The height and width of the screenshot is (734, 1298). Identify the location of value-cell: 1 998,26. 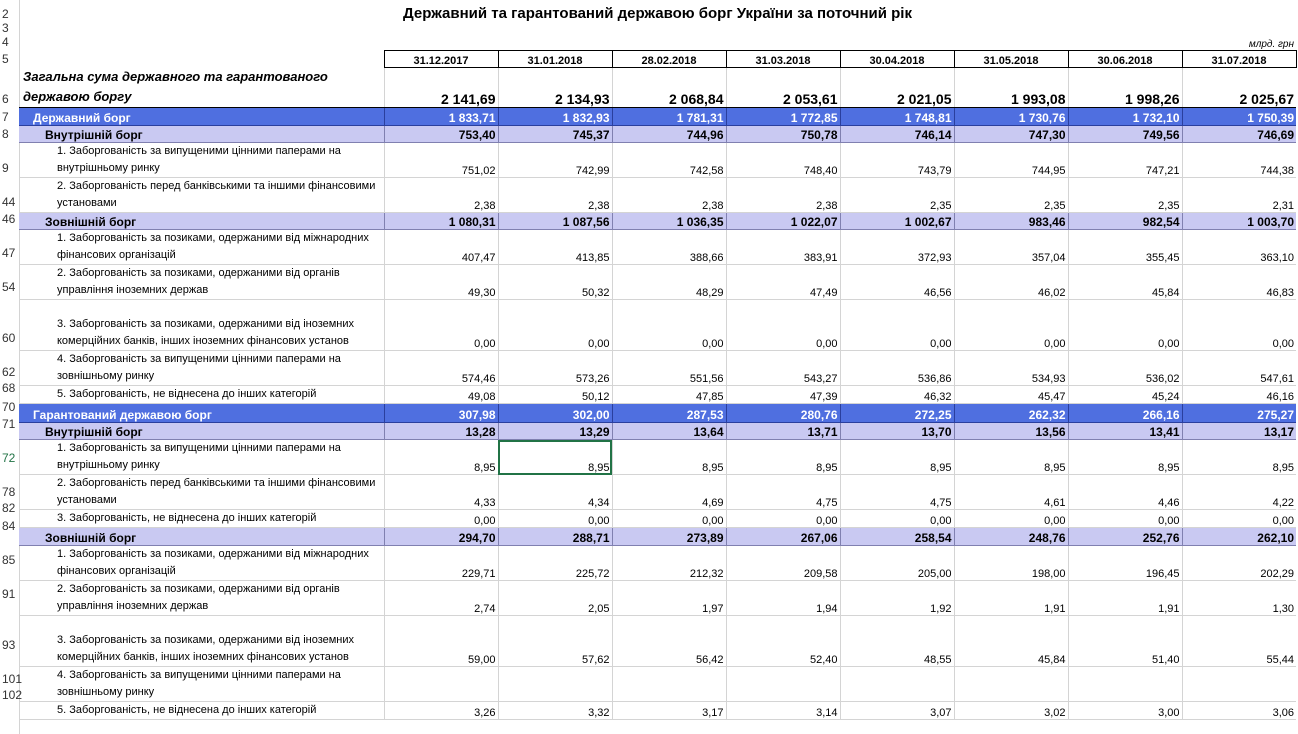
(1124, 87).